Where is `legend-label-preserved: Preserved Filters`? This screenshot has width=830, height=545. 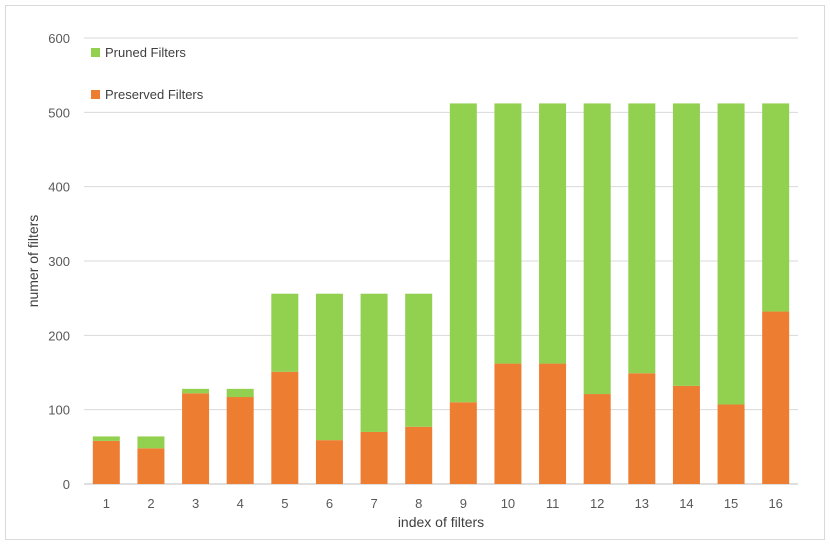
legend-label-preserved: Preserved Filters is located at coordinates (154, 94).